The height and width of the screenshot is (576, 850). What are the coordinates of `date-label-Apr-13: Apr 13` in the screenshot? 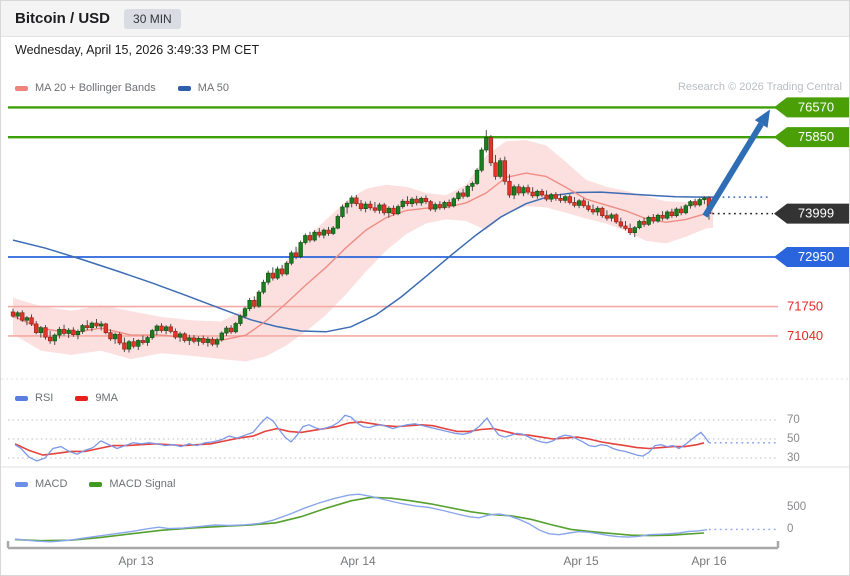 It's located at (136, 561).